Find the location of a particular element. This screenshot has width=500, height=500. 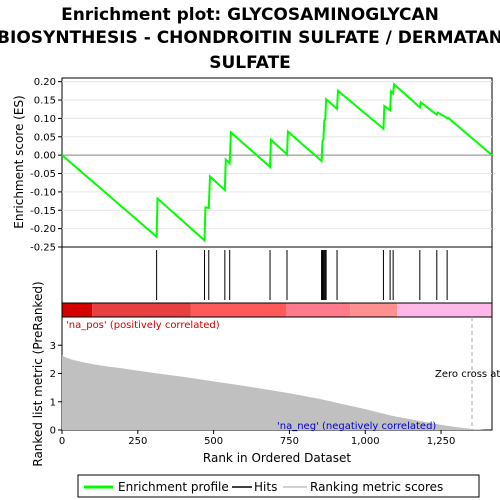

metric-y-tick-label: 1 is located at coordinates (53, 402).